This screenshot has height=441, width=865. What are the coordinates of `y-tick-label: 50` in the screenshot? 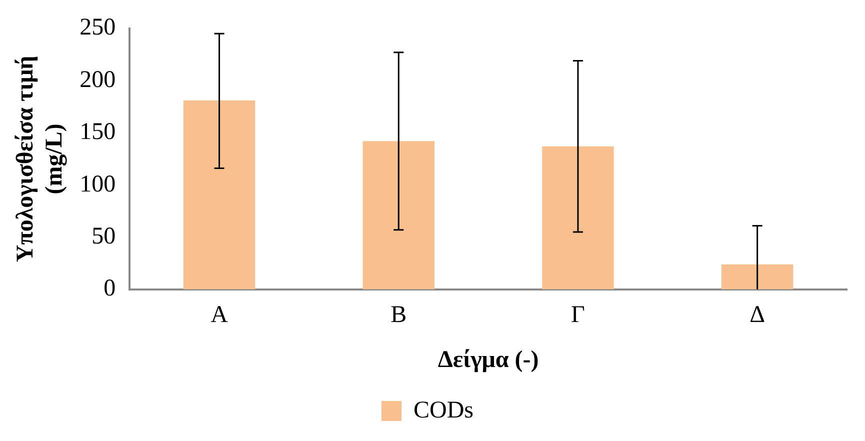 It's located at (104, 236).